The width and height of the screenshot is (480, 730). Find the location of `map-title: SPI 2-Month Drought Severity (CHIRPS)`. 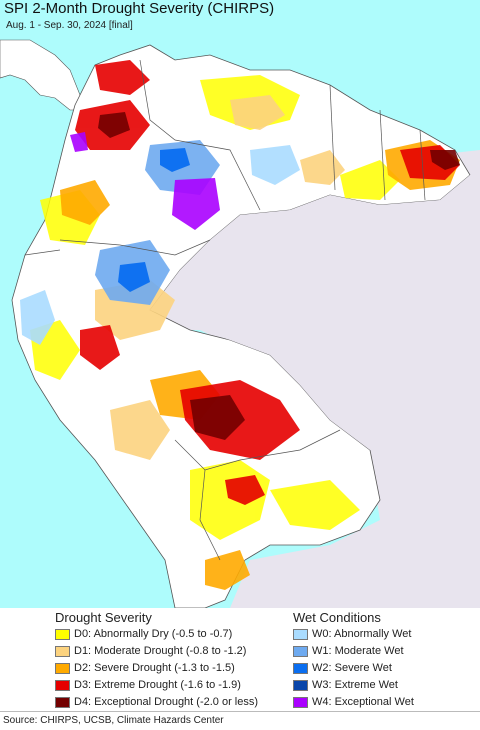

map-title: SPI 2-Month Drought Severity (CHIRPS) is located at coordinates (139, 8).